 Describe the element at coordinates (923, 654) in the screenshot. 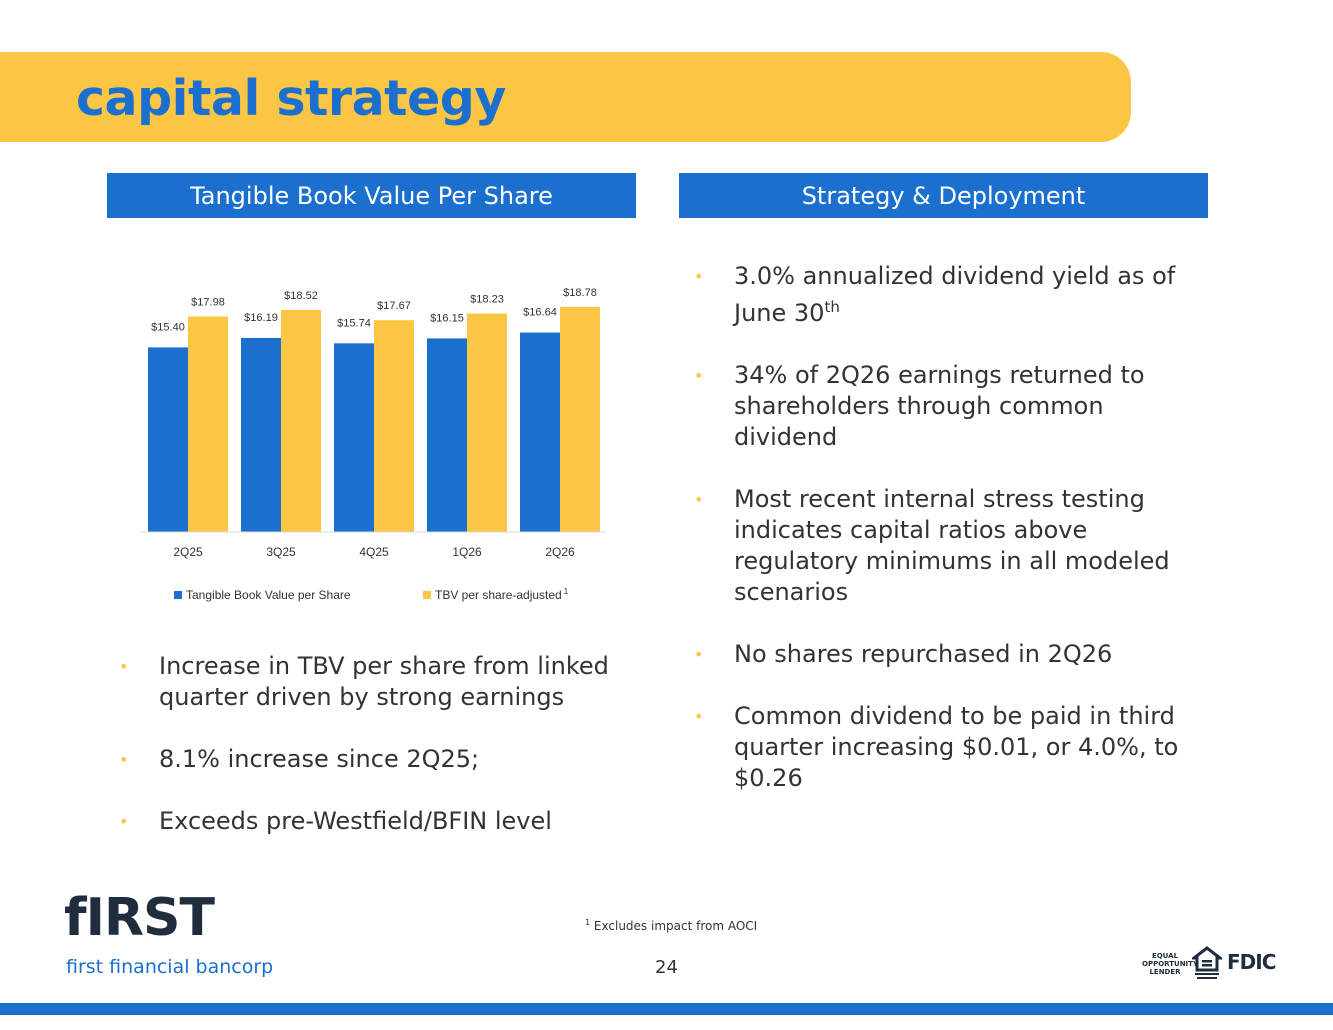

I see `bullet-text: No shares repurchased in 2Q26` at that location.